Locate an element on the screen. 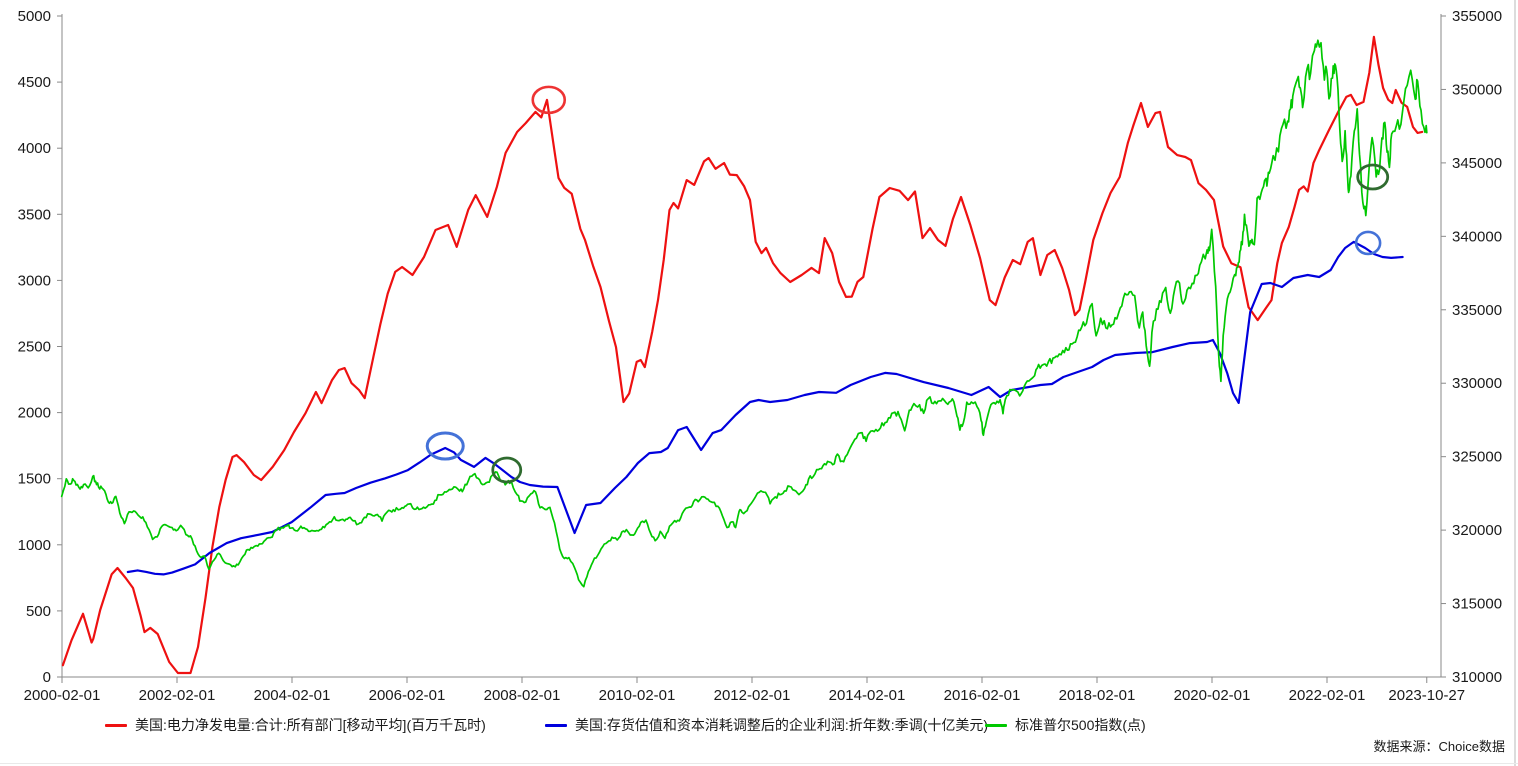 This screenshot has height=766, width=1518. y-axis-left-tick-label: 500 is located at coordinates (38, 611).